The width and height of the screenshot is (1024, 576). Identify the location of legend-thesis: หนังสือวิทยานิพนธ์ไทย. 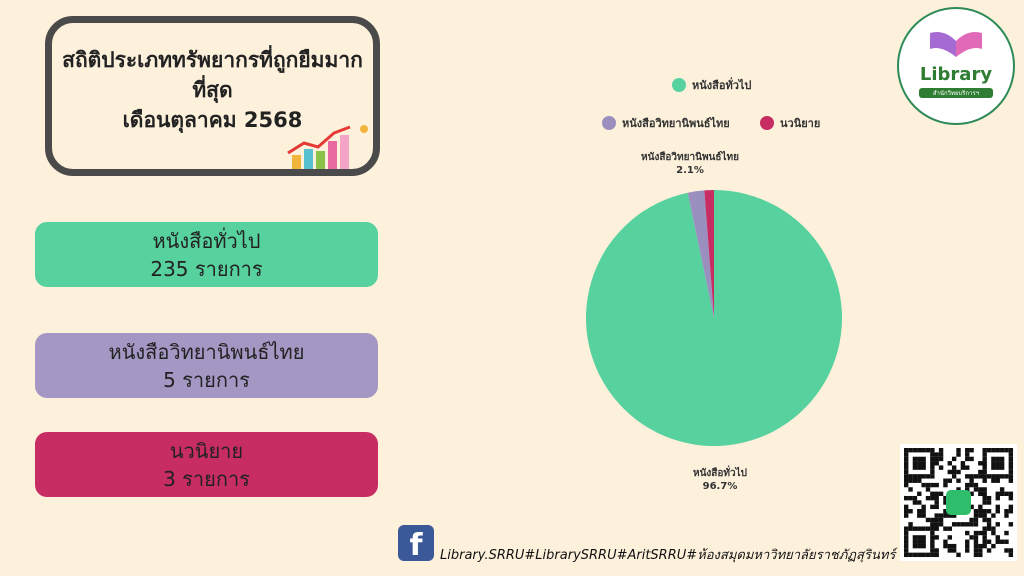
(666, 123).